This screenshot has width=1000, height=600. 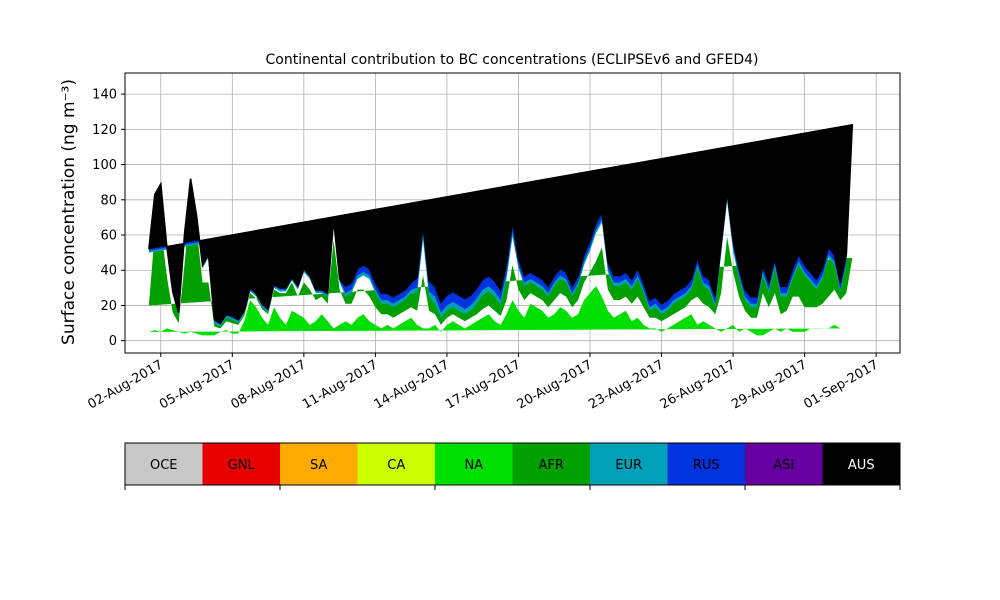 I want to click on legend-swatch-eur, so click(x=629, y=464).